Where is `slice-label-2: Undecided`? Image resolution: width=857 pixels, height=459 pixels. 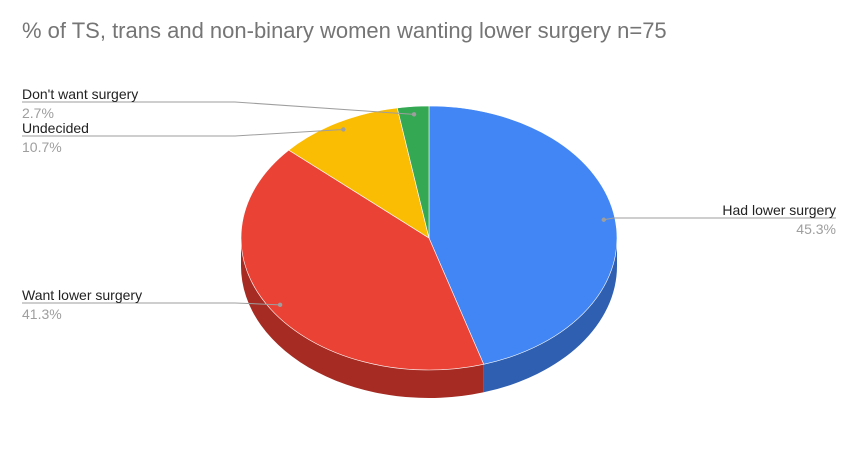
slice-label-2: Undecided is located at coordinates (55, 128).